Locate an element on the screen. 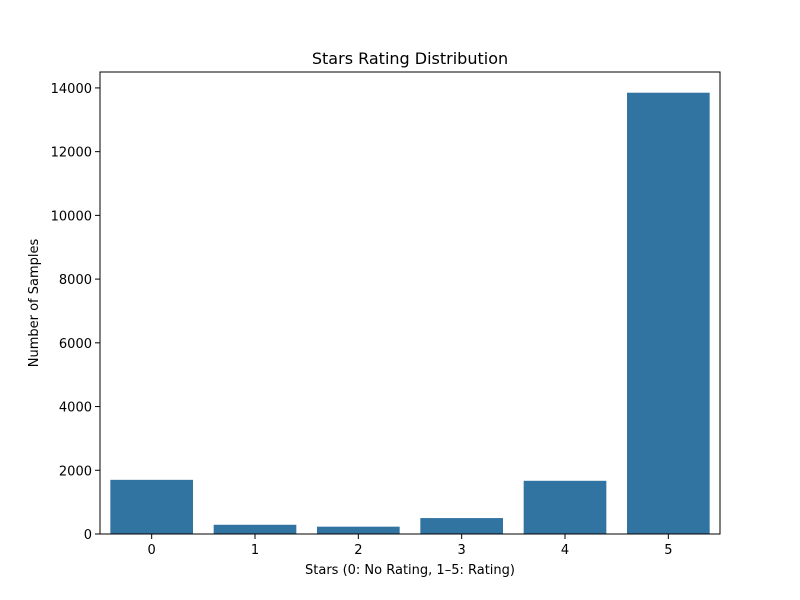 This screenshot has width=800, height=600. y-tick-label-8000: 8000 is located at coordinates (75, 280).